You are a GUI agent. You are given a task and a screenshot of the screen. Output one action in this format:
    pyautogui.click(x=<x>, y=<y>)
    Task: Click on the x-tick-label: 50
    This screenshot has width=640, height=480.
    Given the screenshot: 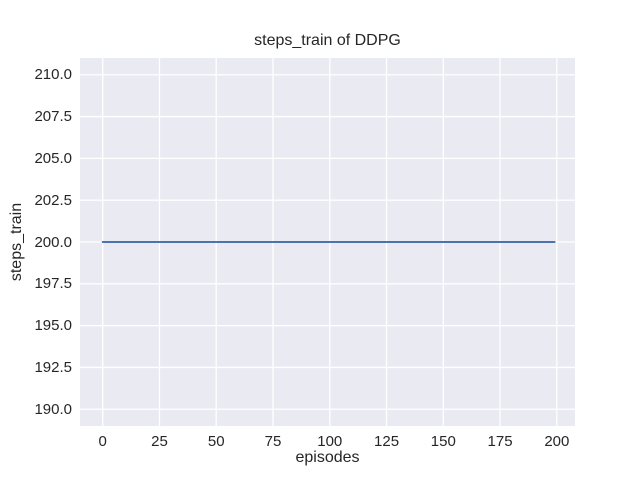 What is the action you would take?
    pyautogui.click(x=216, y=441)
    